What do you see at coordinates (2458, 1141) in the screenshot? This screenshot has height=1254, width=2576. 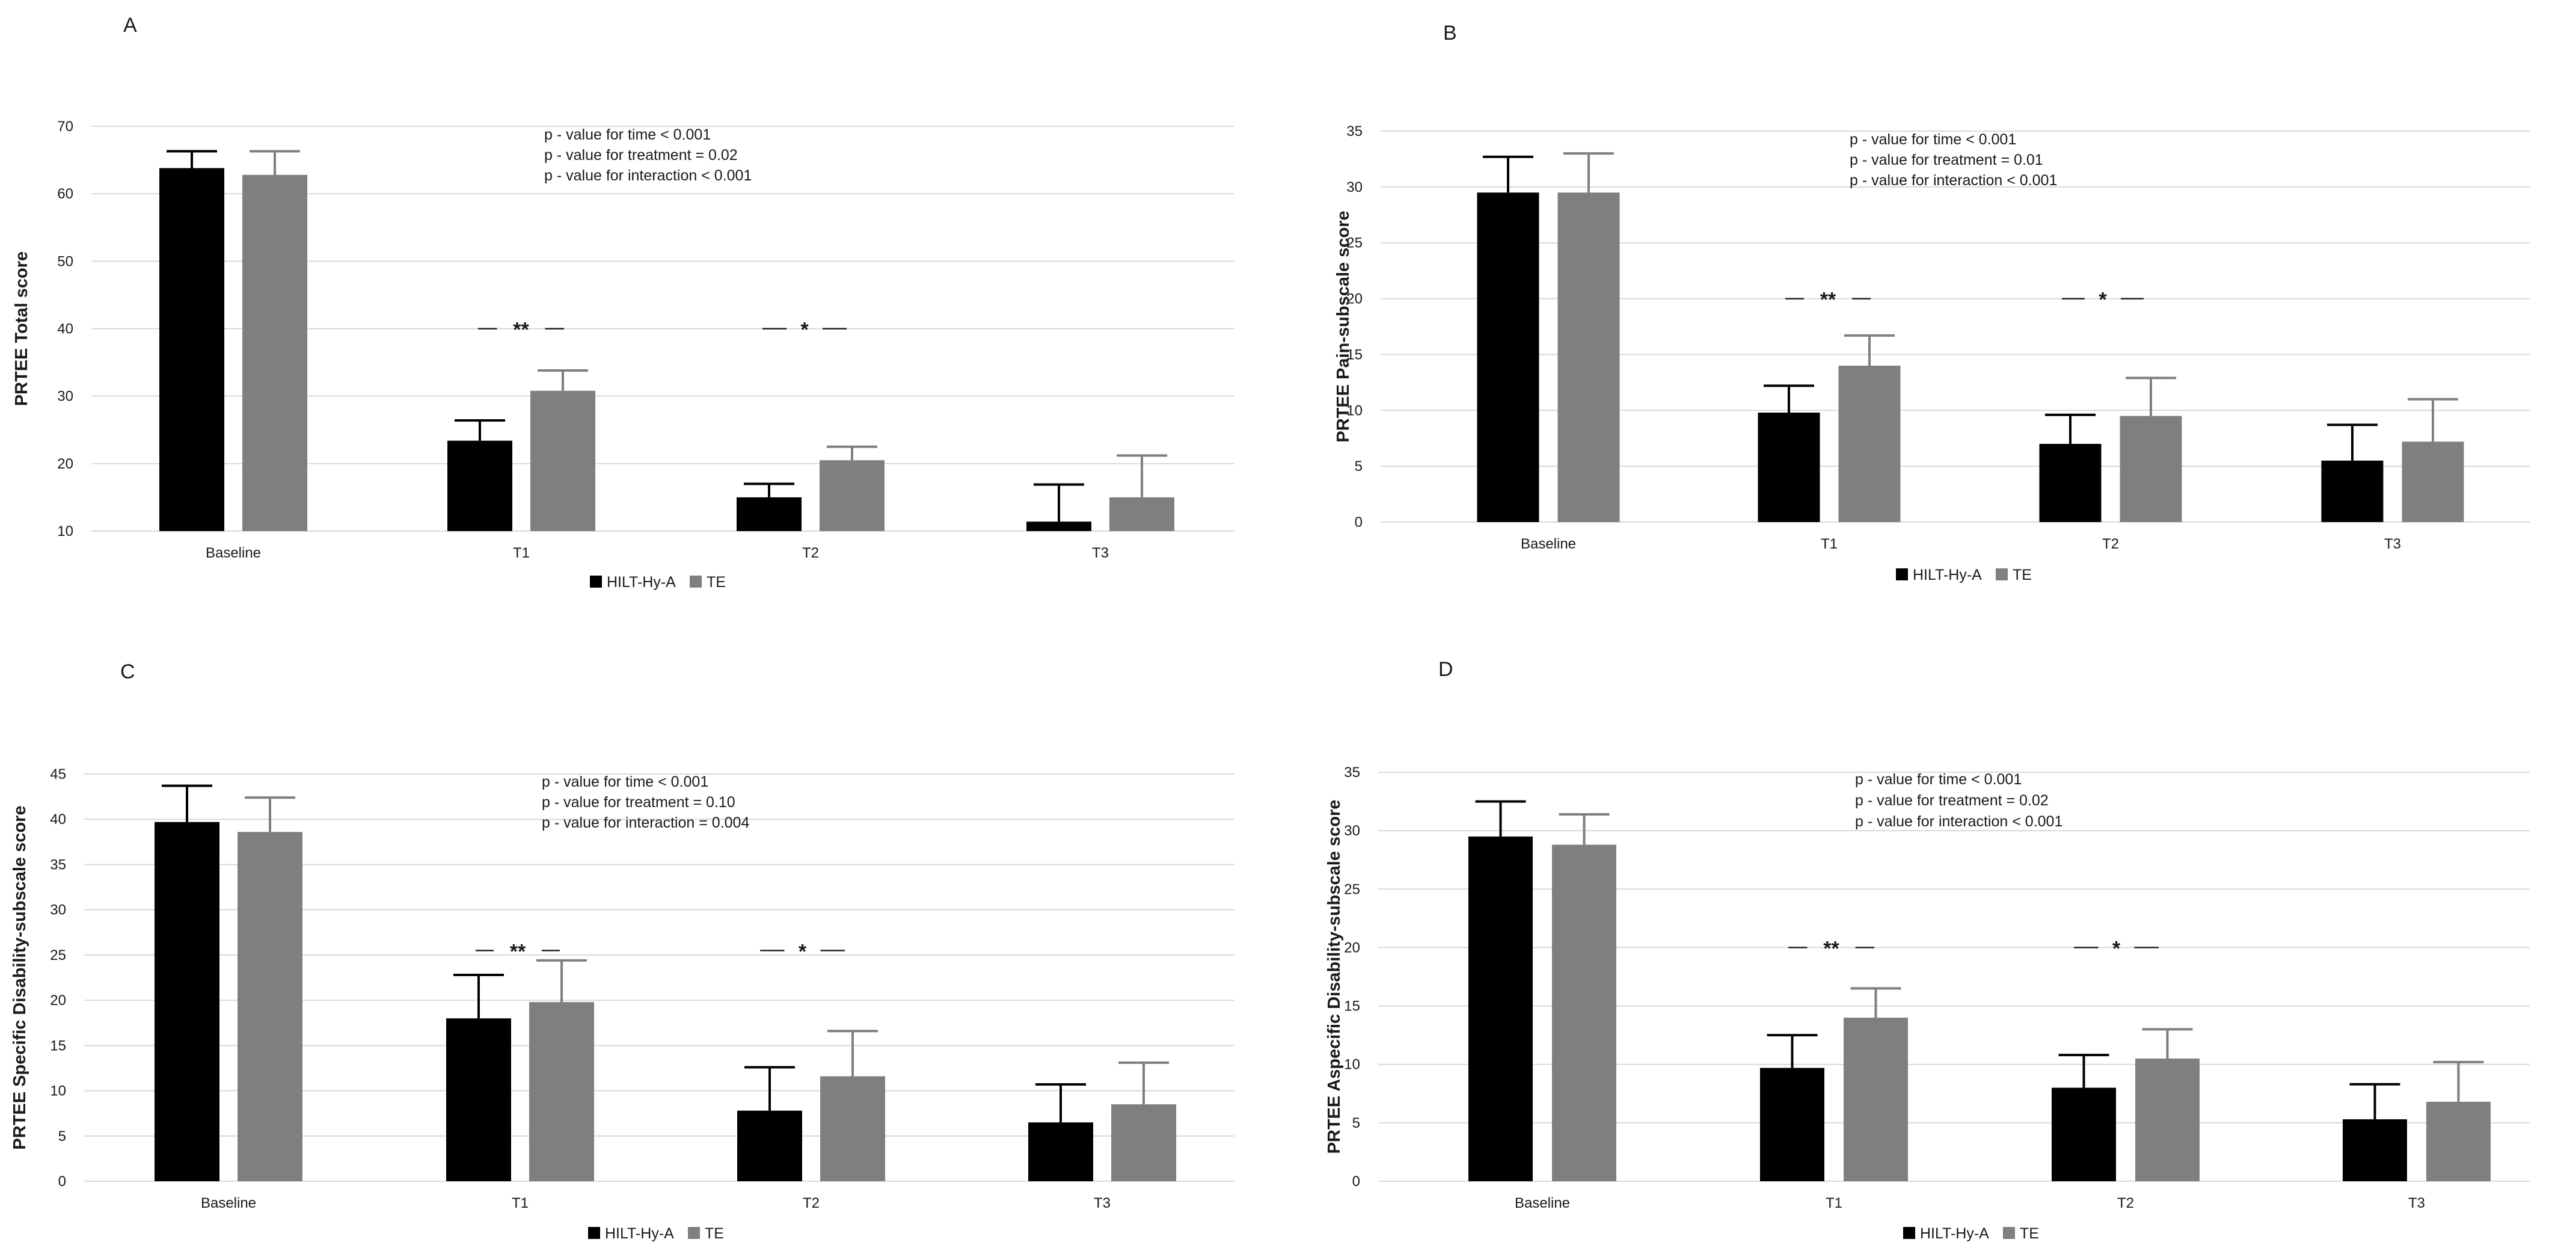 I see `bar-te-t3` at bounding box center [2458, 1141].